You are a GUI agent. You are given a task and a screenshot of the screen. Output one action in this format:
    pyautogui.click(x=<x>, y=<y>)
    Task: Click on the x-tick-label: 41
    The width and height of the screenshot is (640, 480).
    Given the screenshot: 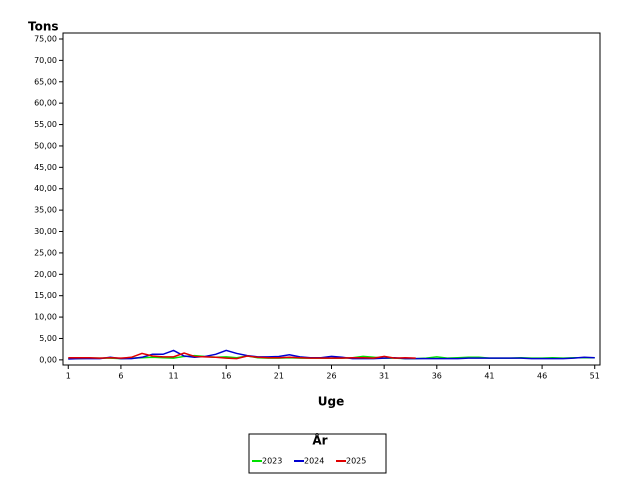 What is the action you would take?
    pyautogui.click(x=489, y=376)
    